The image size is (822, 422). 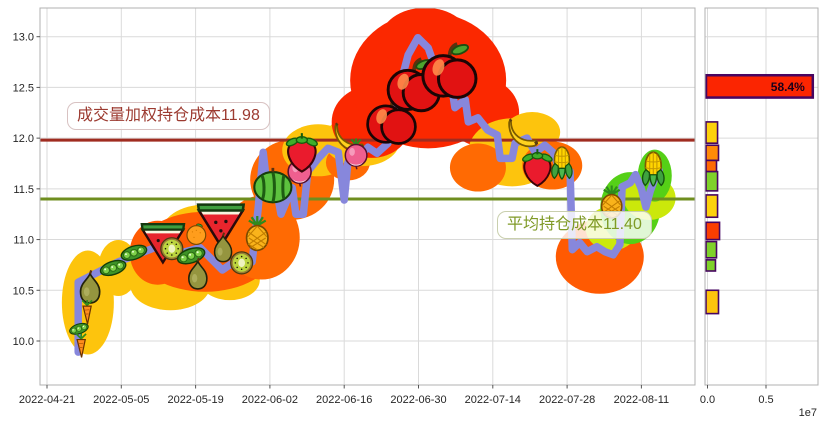 I want to click on volume-profile: 58.4%, so click(x=760, y=194).